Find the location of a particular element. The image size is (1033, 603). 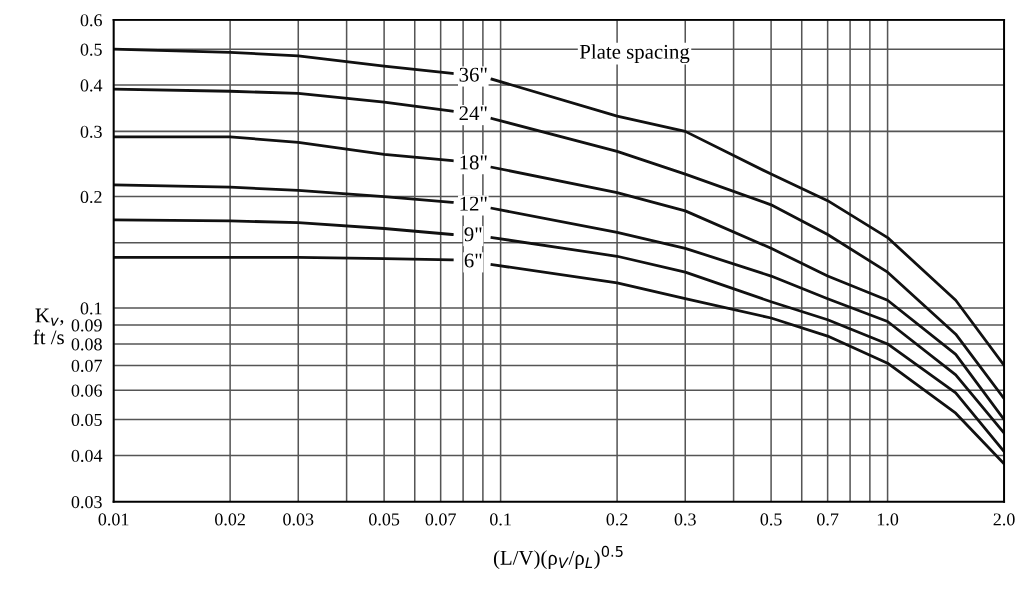

x-tick-label: 0.7 is located at coordinates (828, 519).